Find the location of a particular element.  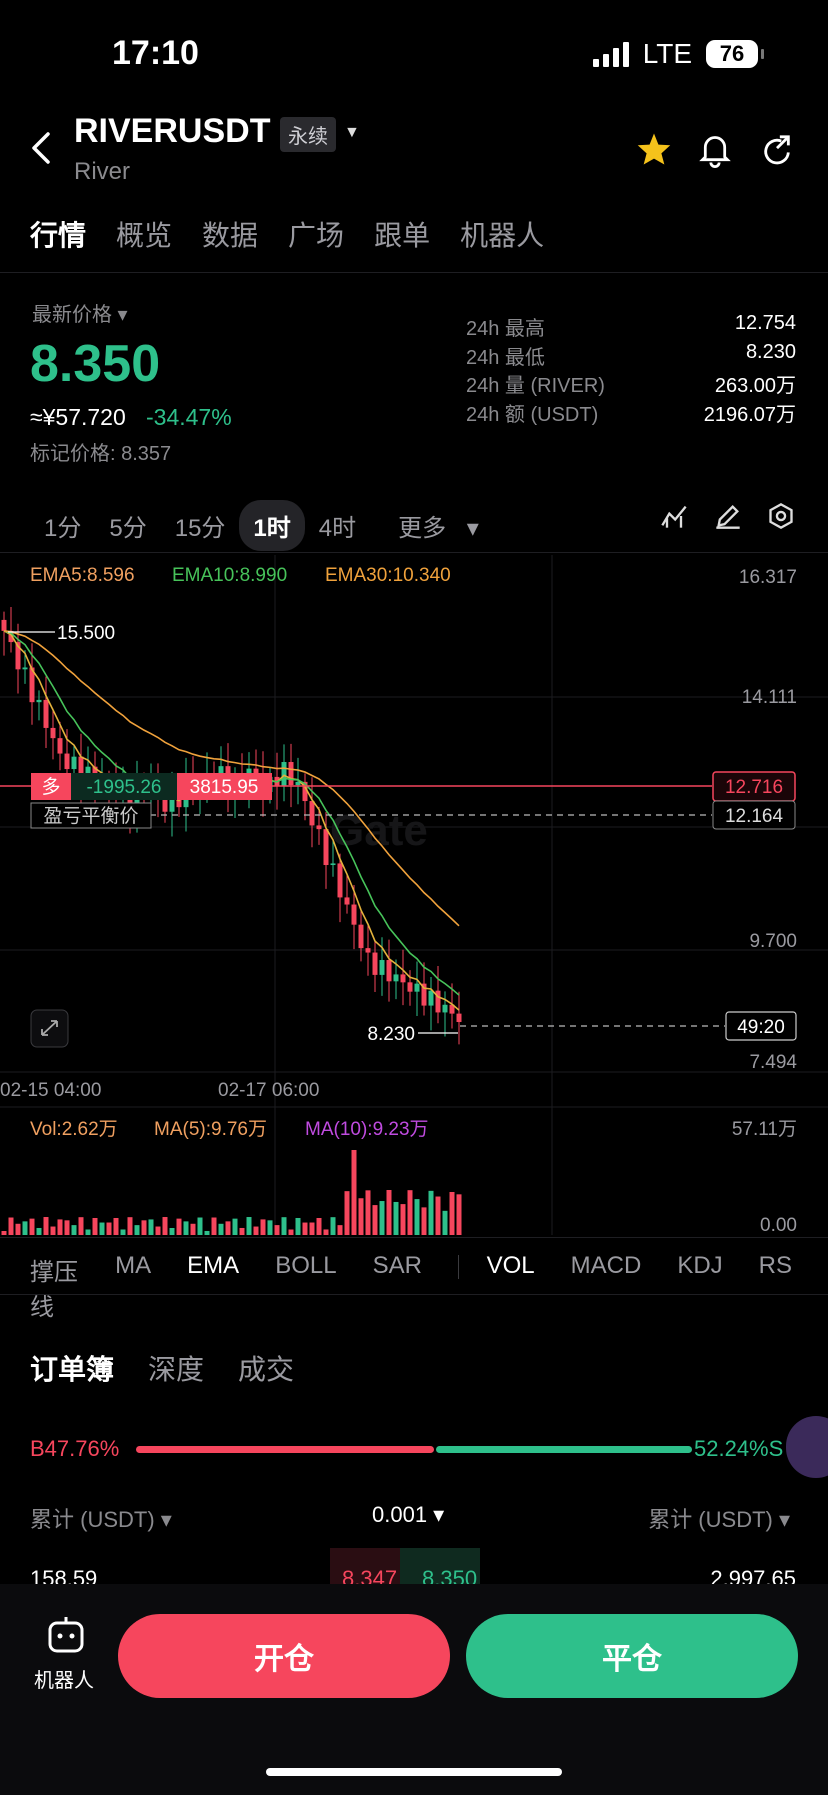

status-indicators: LTE 76 is located at coordinates (678, 54).